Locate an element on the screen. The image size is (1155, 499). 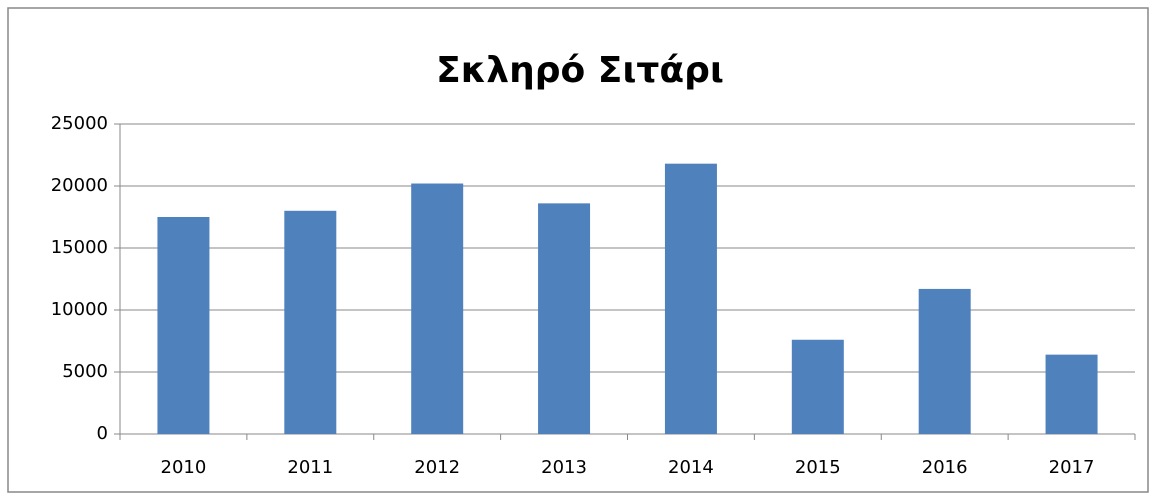
x-tick-label: 2015 is located at coordinates (818, 467).